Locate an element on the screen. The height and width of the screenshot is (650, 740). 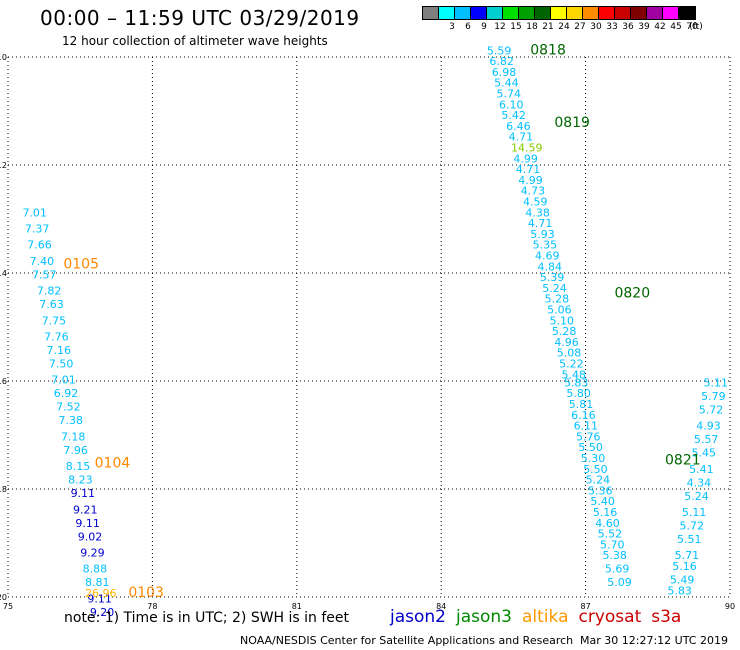
wave-height-value: 5.42 is located at coordinates (513, 115).